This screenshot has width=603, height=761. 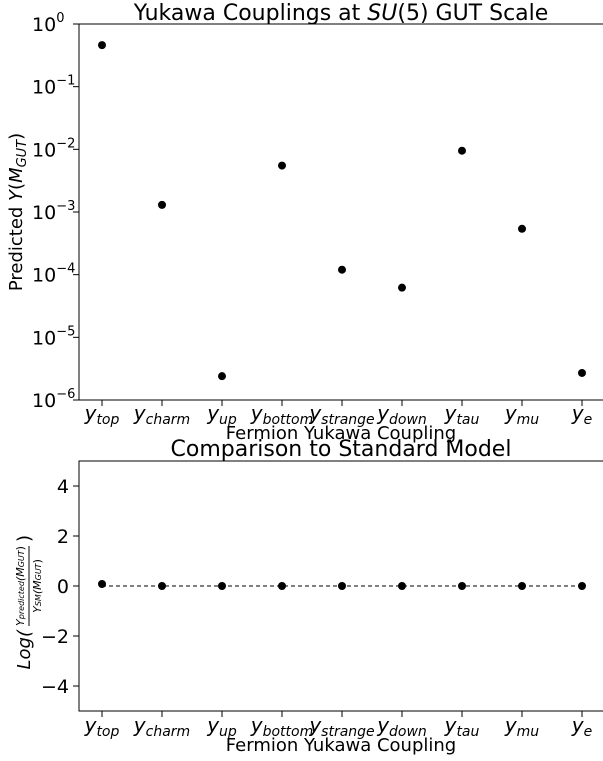 I want to click on bottom-y-axis-ticks: 4 2 0 −2 −4, so click(x=60, y=587).